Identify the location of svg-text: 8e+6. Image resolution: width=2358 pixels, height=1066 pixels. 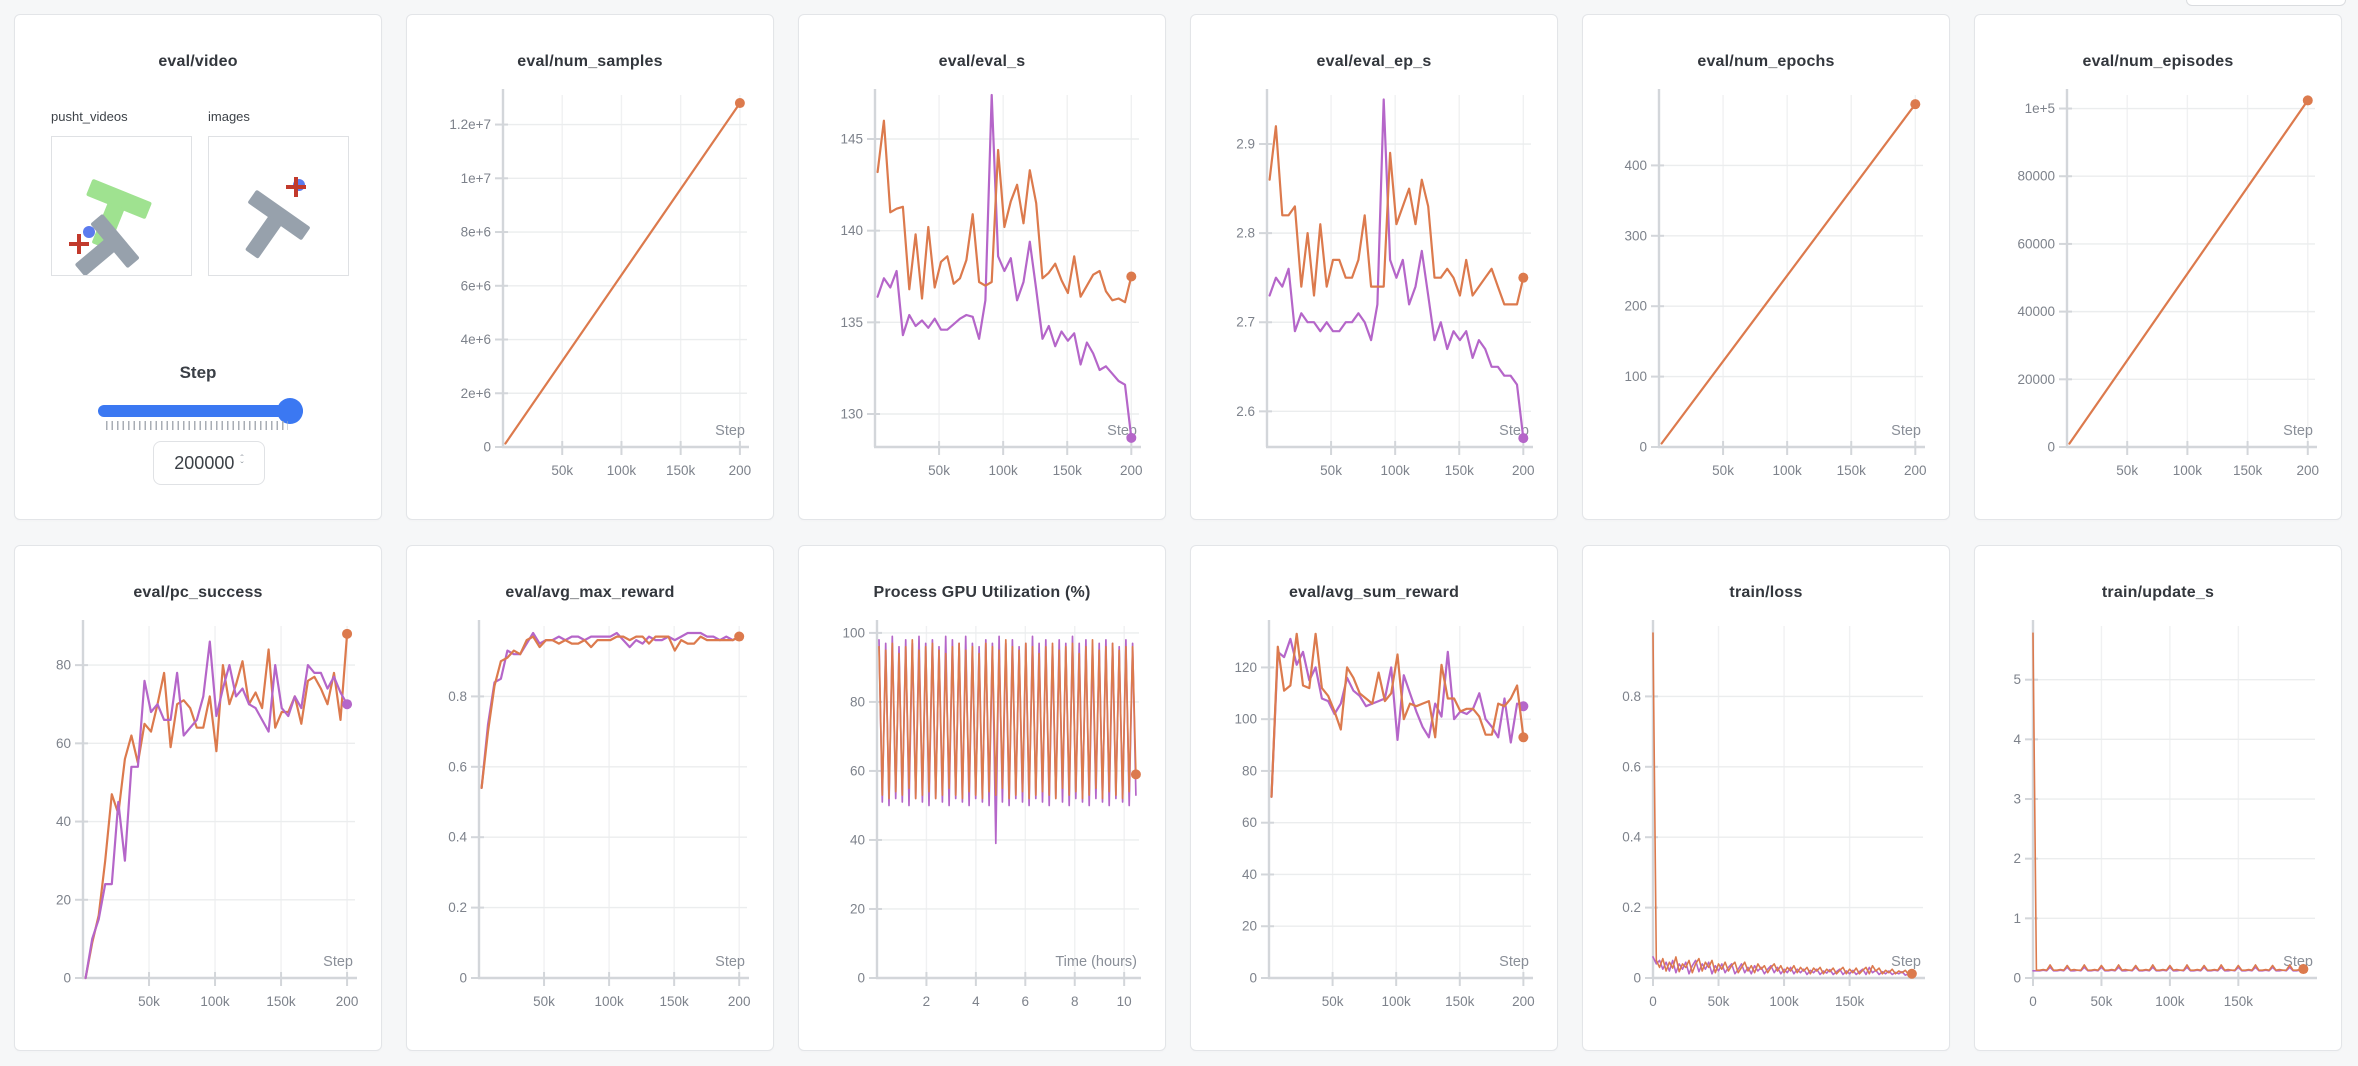
(476, 232).